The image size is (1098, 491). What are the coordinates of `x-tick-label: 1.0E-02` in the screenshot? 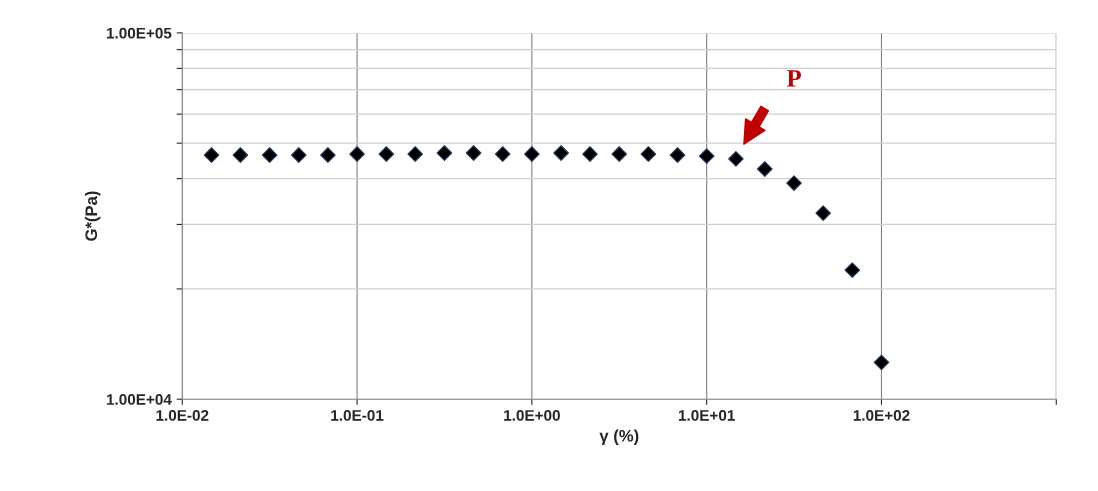 It's located at (182, 415).